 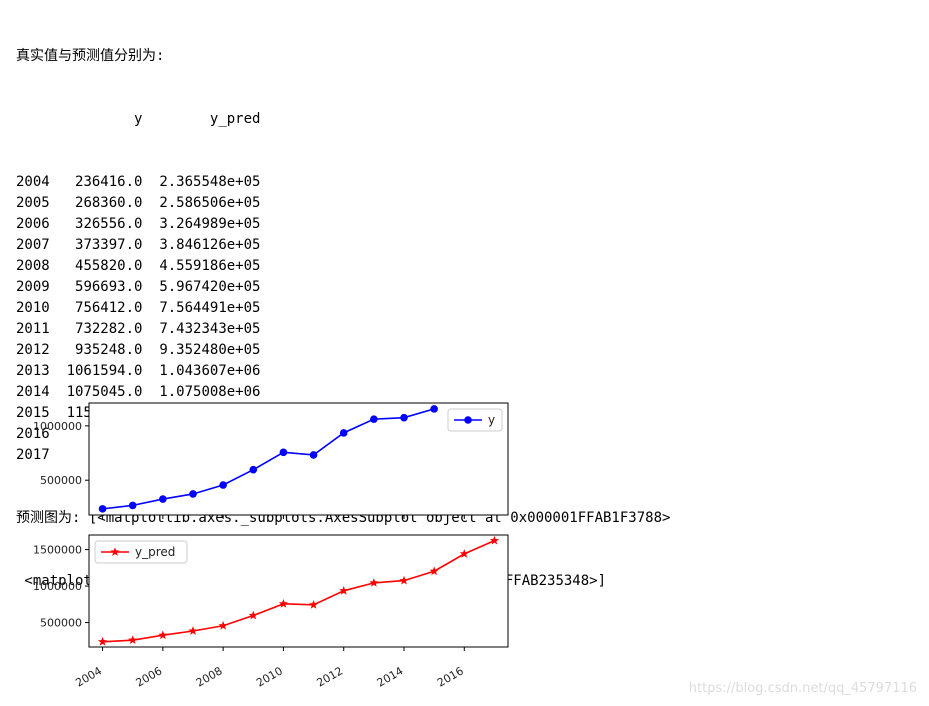 What do you see at coordinates (343, 119) in the screenshot?
I see `table-header: y y_pred` at bounding box center [343, 119].